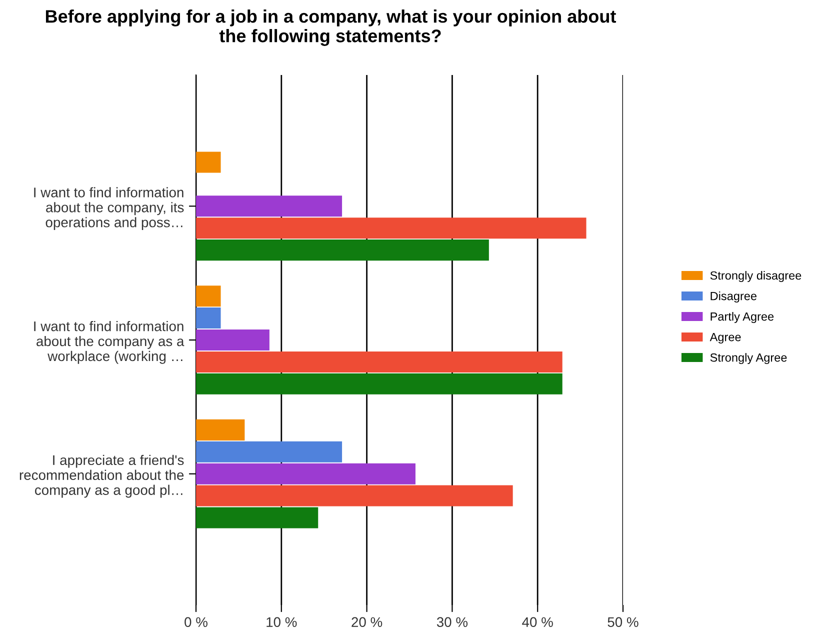 Image resolution: width=816 pixels, height=635 pixels. What do you see at coordinates (748, 358) in the screenshot?
I see `legend-label: Strongly Agree` at bounding box center [748, 358].